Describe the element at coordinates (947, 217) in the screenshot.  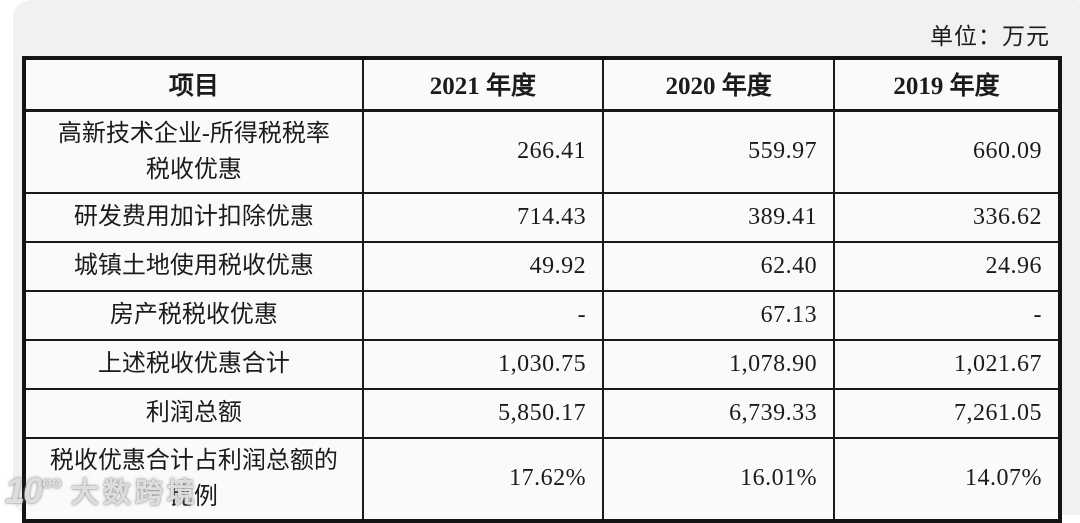
I see `value-cell-2019: 336.62` at that location.